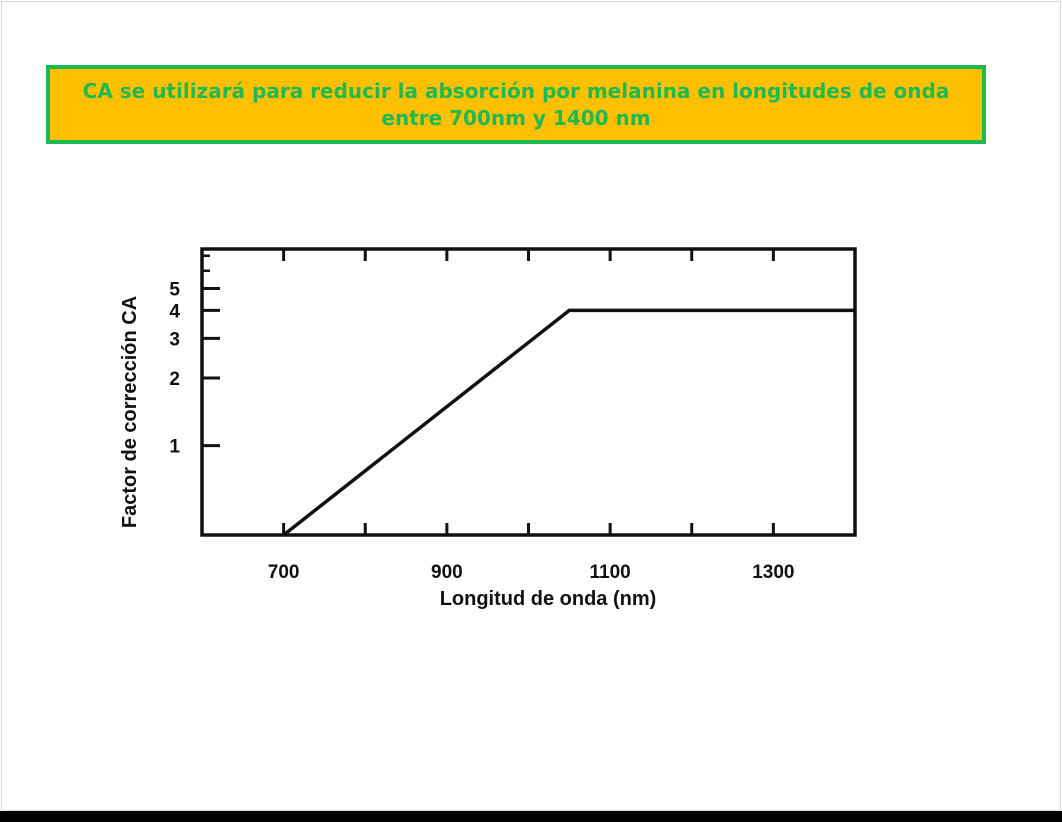  What do you see at coordinates (773, 572) in the screenshot?
I see `x-tick-label-1300: 1300` at bounding box center [773, 572].